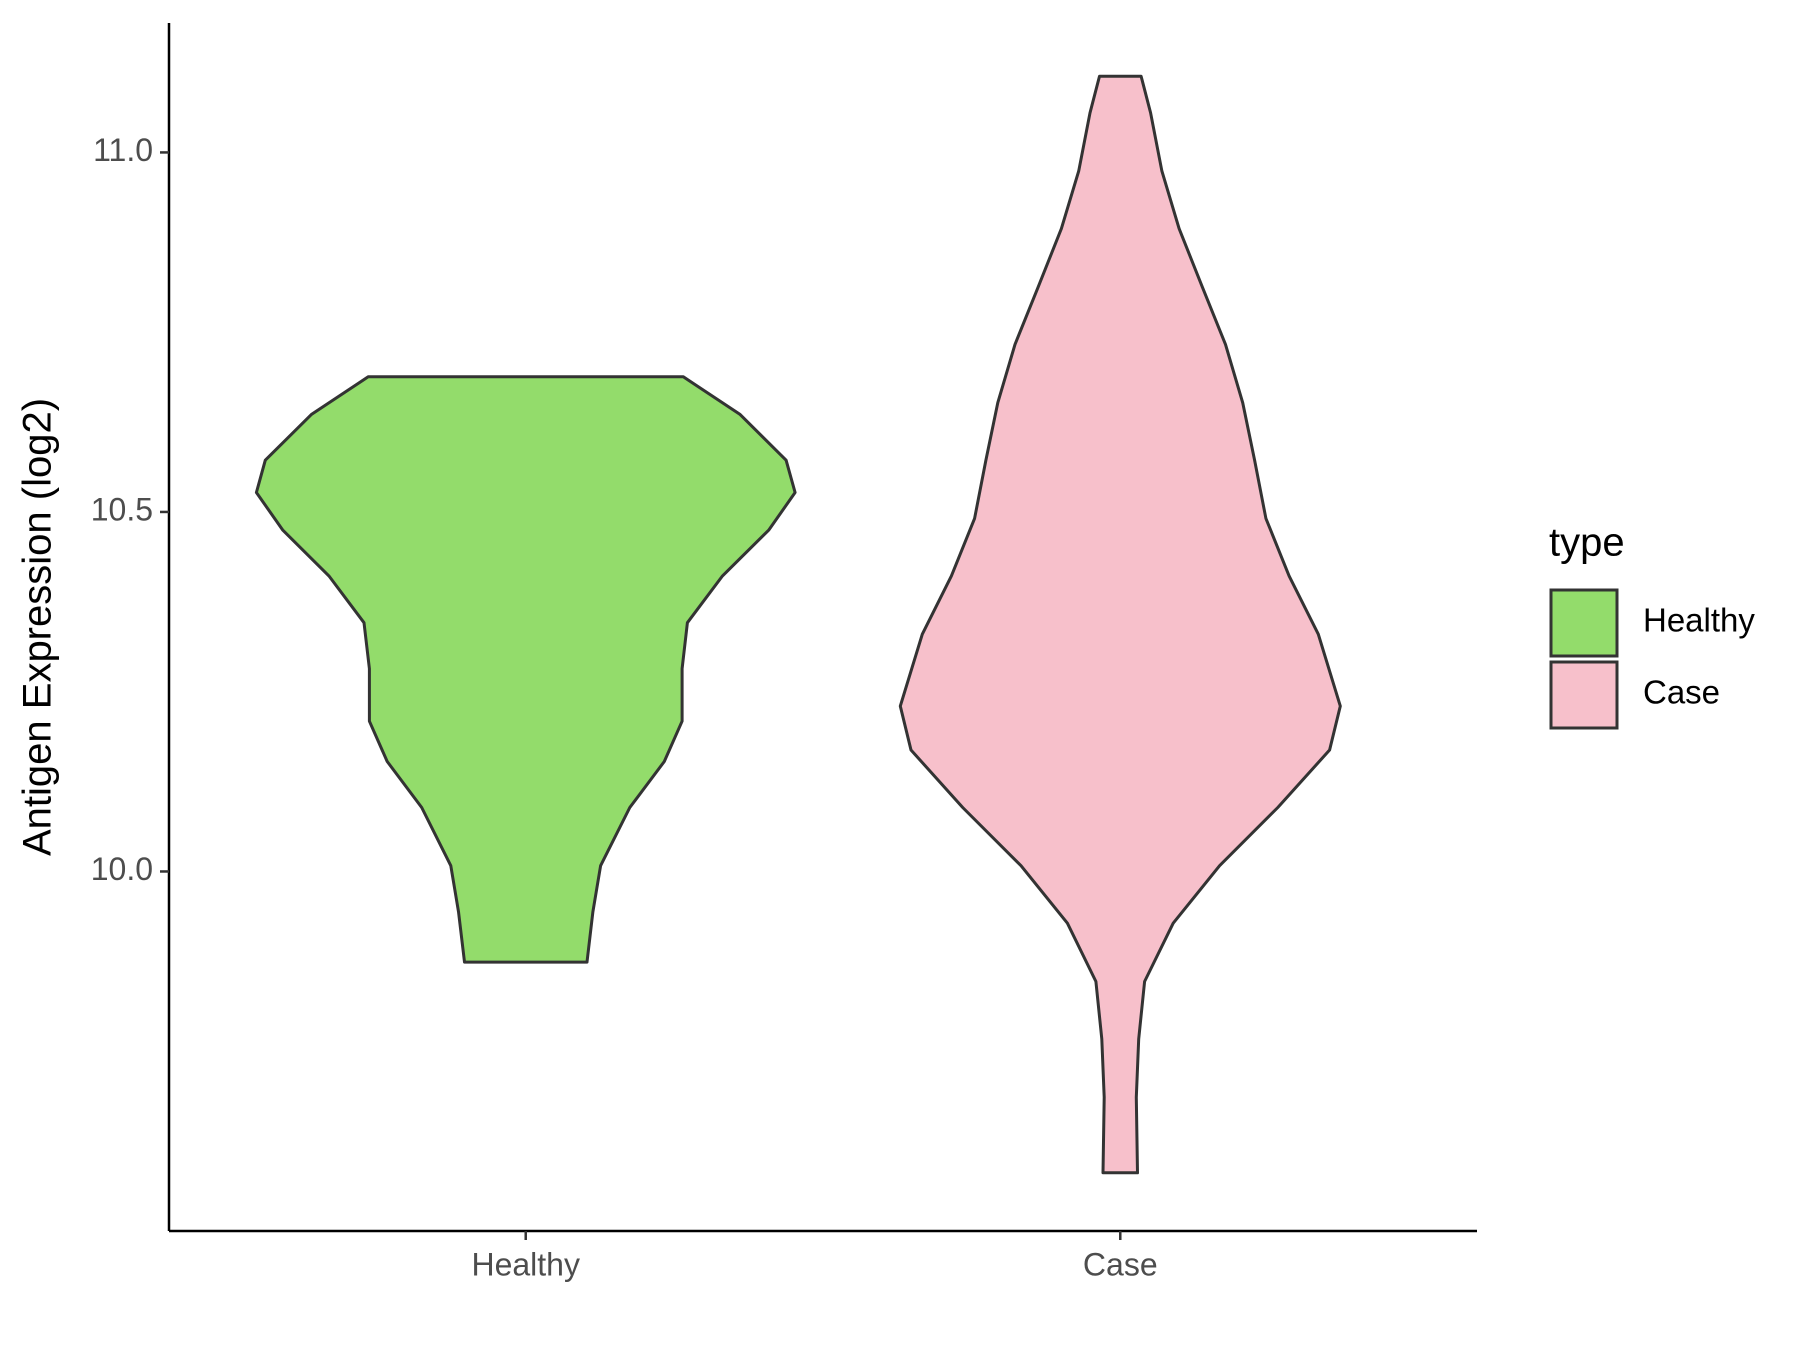 The height and width of the screenshot is (1350, 1800). I want to click on x-tick-label: Case, so click(1120, 1264).